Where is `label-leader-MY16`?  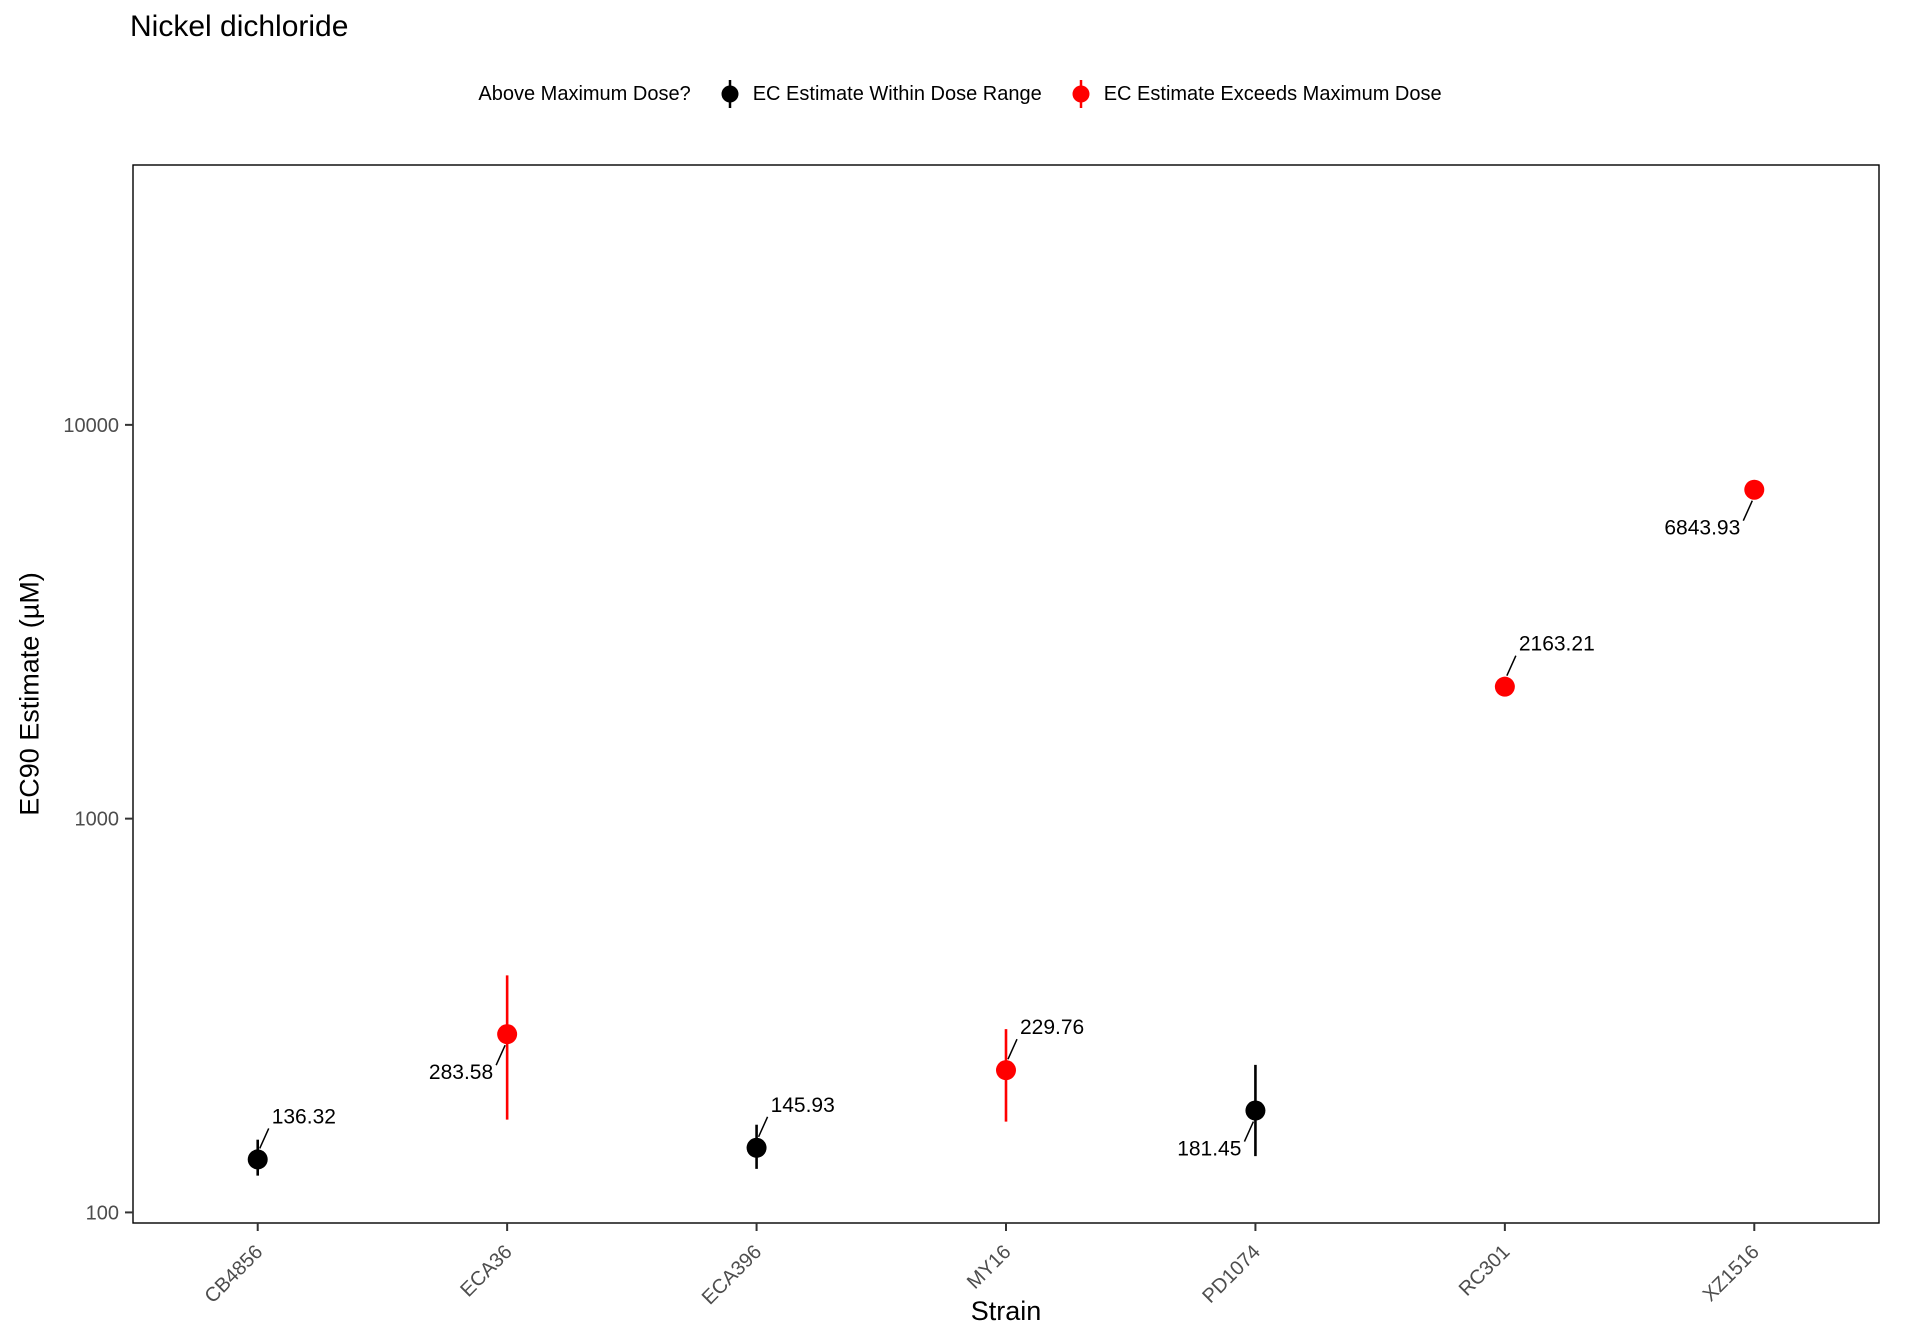
label-leader-MY16 is located at coordinates (1012, 1049).